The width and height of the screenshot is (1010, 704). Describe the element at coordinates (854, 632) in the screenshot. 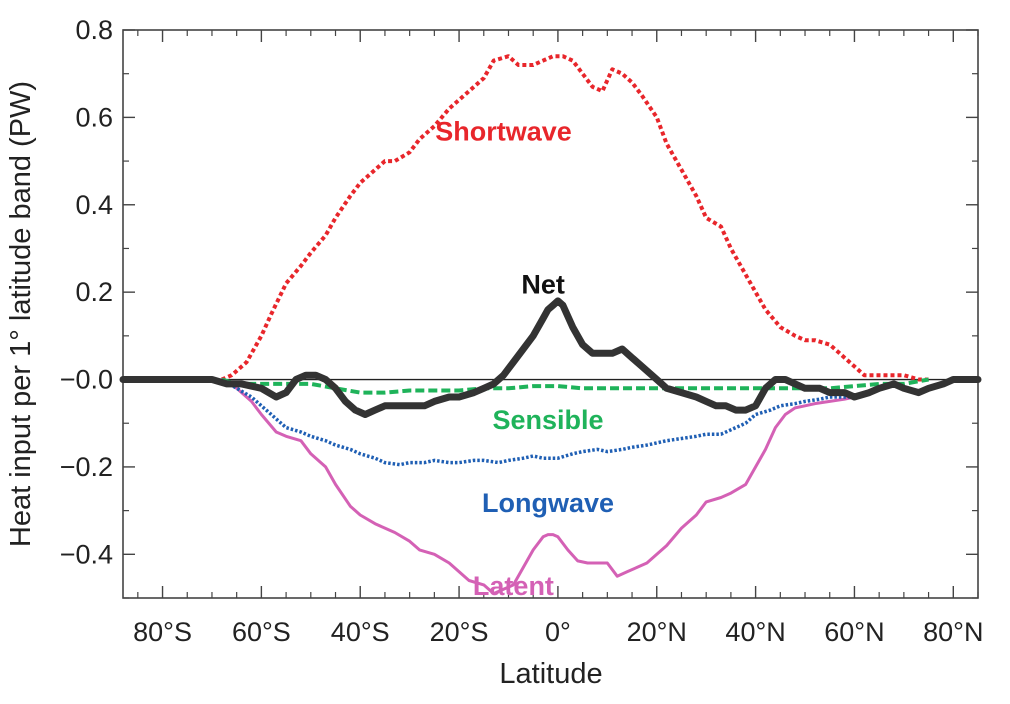

I see `x-tick-label: 60°N` at that location.